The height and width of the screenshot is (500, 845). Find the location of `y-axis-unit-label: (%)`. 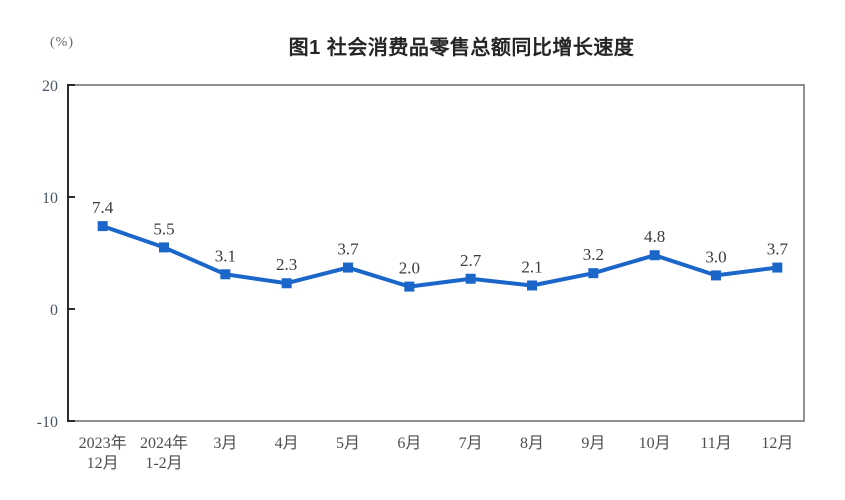

y-axis-unit-label: (%) is located at coordinates (62, 42).